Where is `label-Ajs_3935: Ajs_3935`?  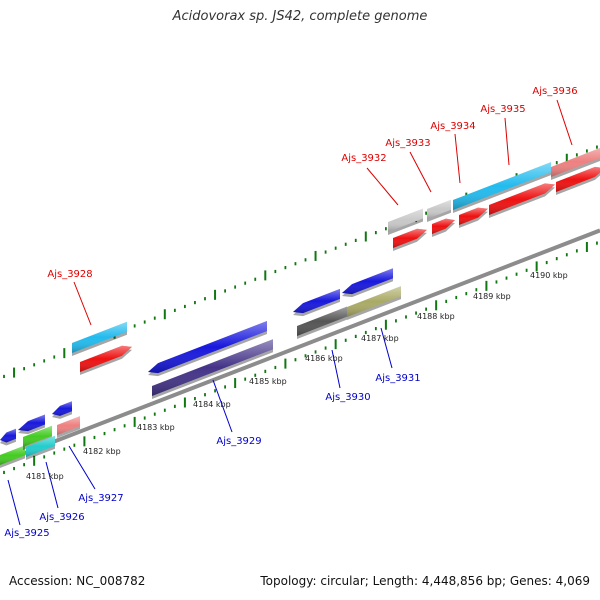 label-Ajs_3935: Ajs_3935 is located at coordinates (502, 109).